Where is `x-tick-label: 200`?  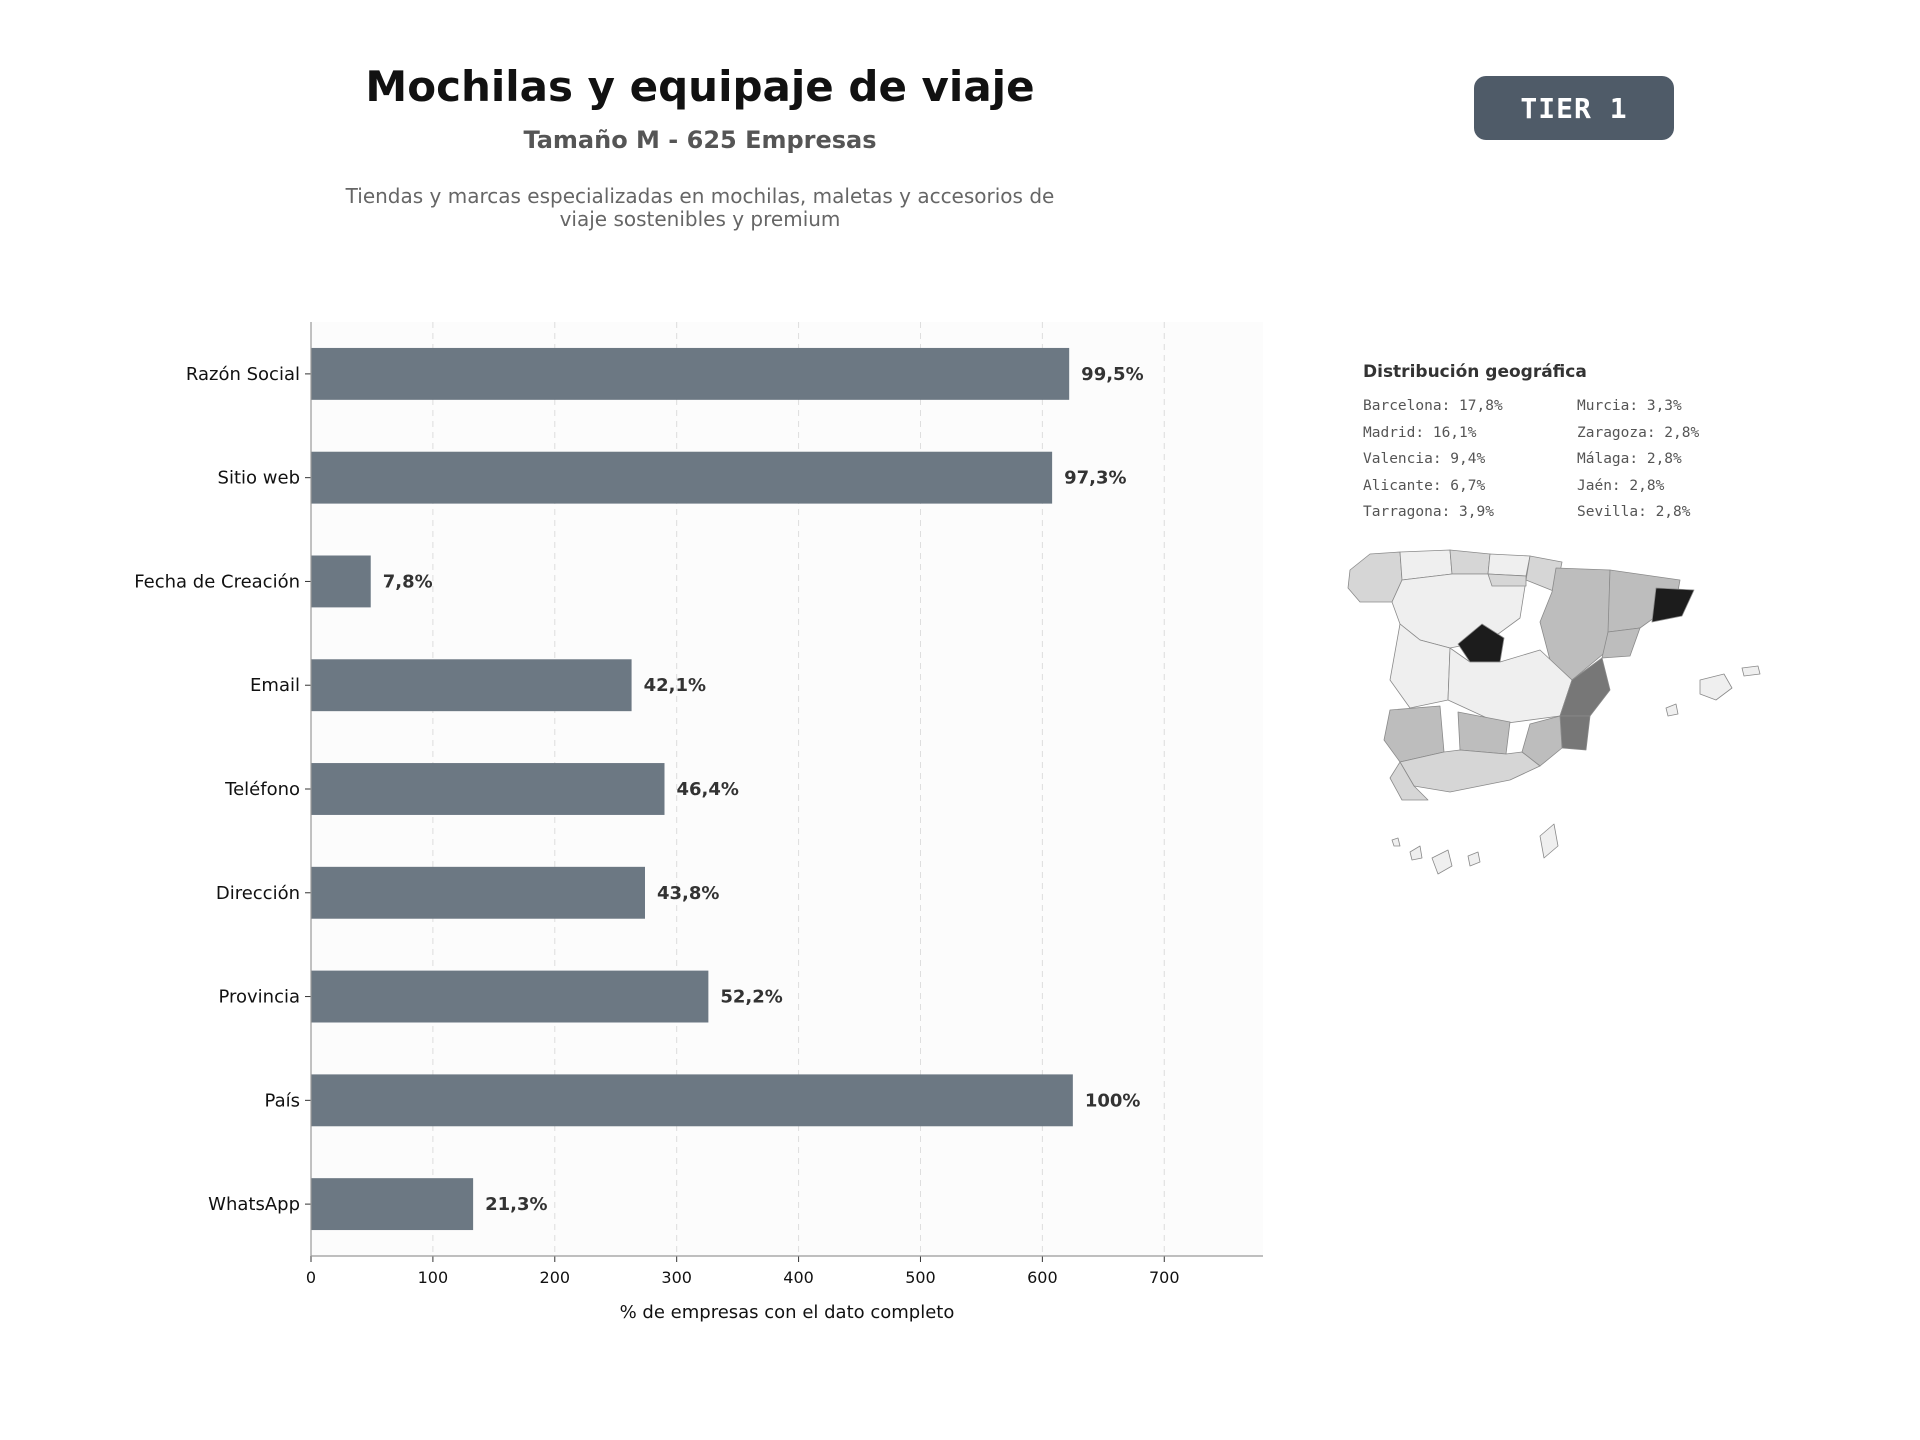 x-tick-label: 200 is located at coordinates (555, 1277).